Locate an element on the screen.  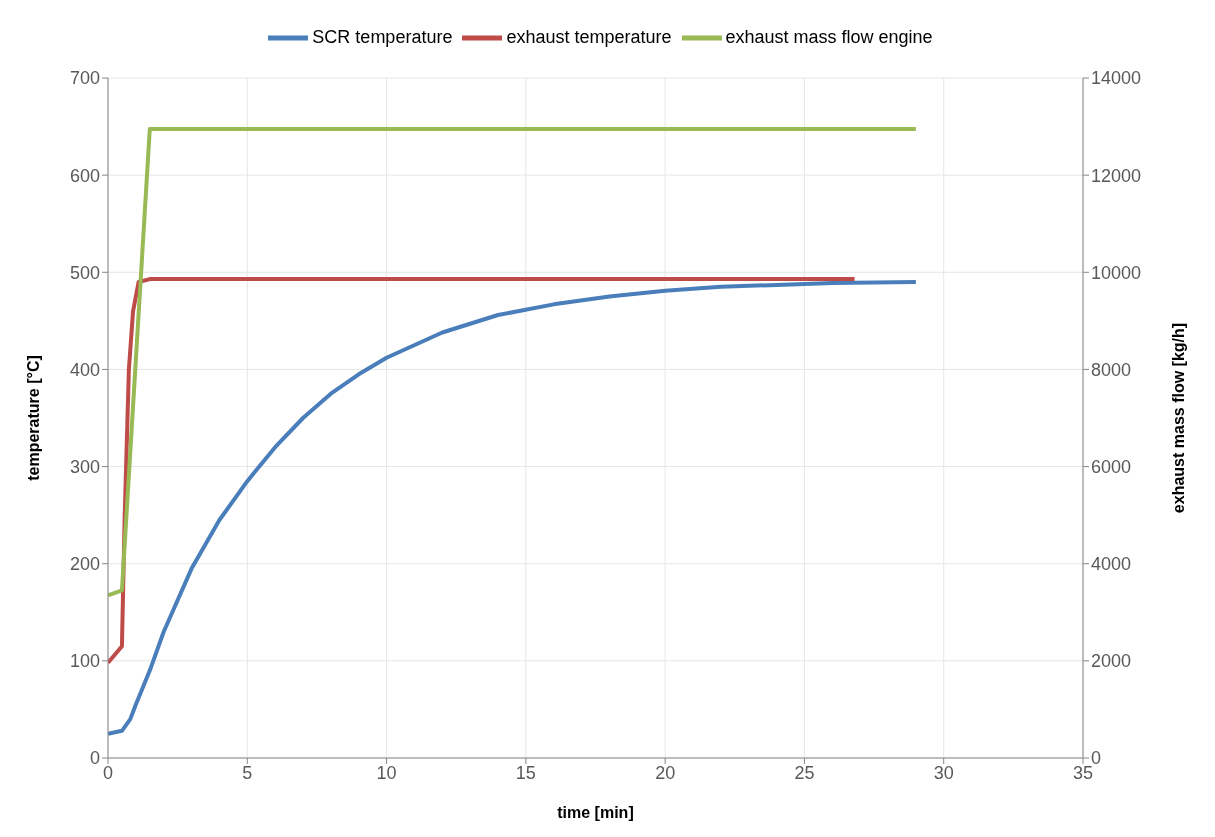
x-tick-label: 30 is located at coordinates (943, 772).